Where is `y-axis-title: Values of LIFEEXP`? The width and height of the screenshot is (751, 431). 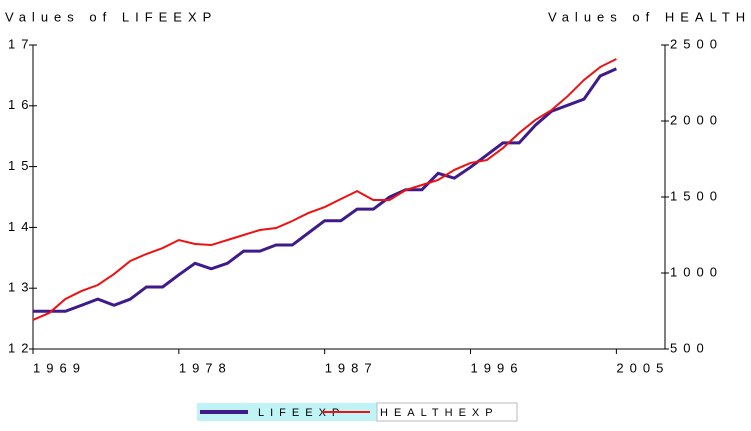 y-axis-title: Values of LIFEEXP is located at coordinates (111, 16).